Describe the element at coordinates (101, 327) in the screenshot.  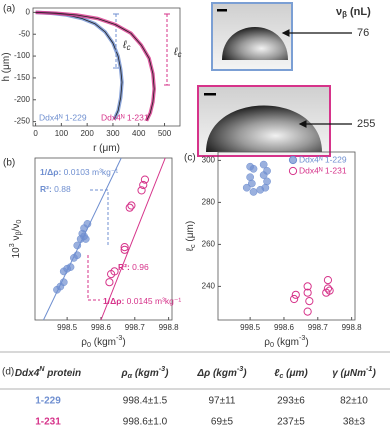
I see `x-tick-label: 998.6` at that location.